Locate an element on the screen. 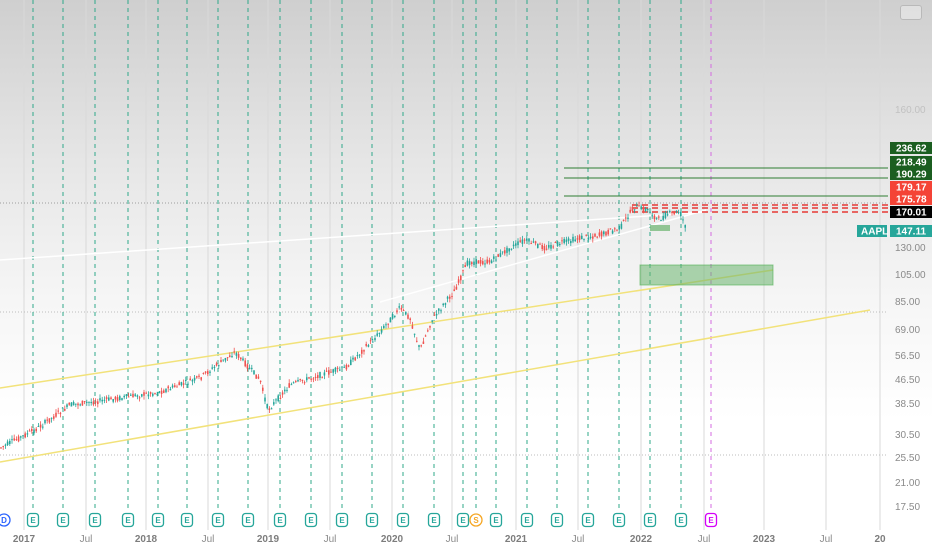 This screenshot has width=932, height=550. demand-zone is located at coordinates (706, 275).